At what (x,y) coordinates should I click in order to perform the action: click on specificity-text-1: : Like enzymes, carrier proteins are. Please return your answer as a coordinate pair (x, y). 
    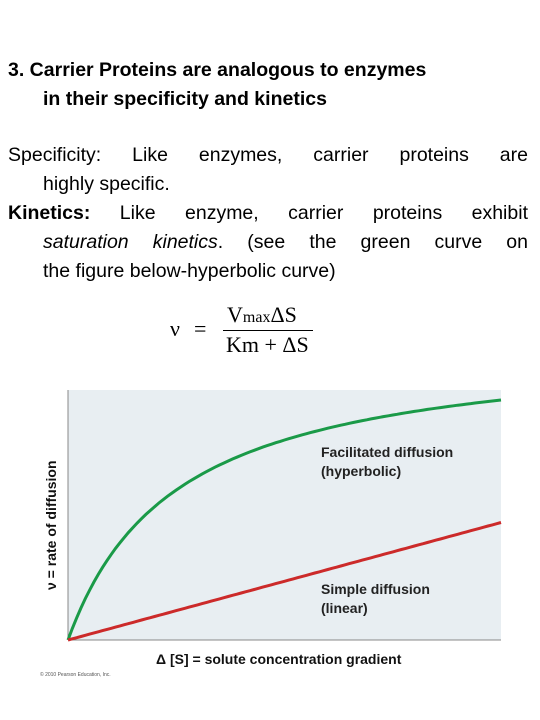
    Looking at the image, I should click on (311, 155).